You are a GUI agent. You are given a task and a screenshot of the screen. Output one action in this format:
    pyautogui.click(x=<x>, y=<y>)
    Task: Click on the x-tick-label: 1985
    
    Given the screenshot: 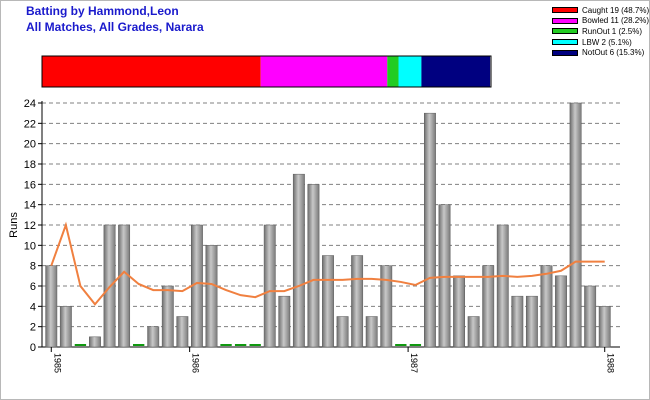 What is the action you would take?
    pyautogui.click(x=57, y=363)
    